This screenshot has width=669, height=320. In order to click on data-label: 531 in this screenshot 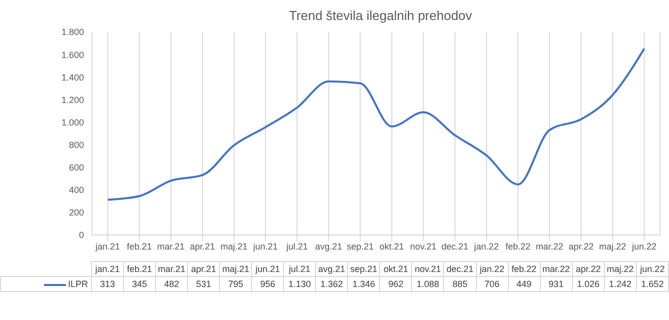, I will do `click(204, 284)`.